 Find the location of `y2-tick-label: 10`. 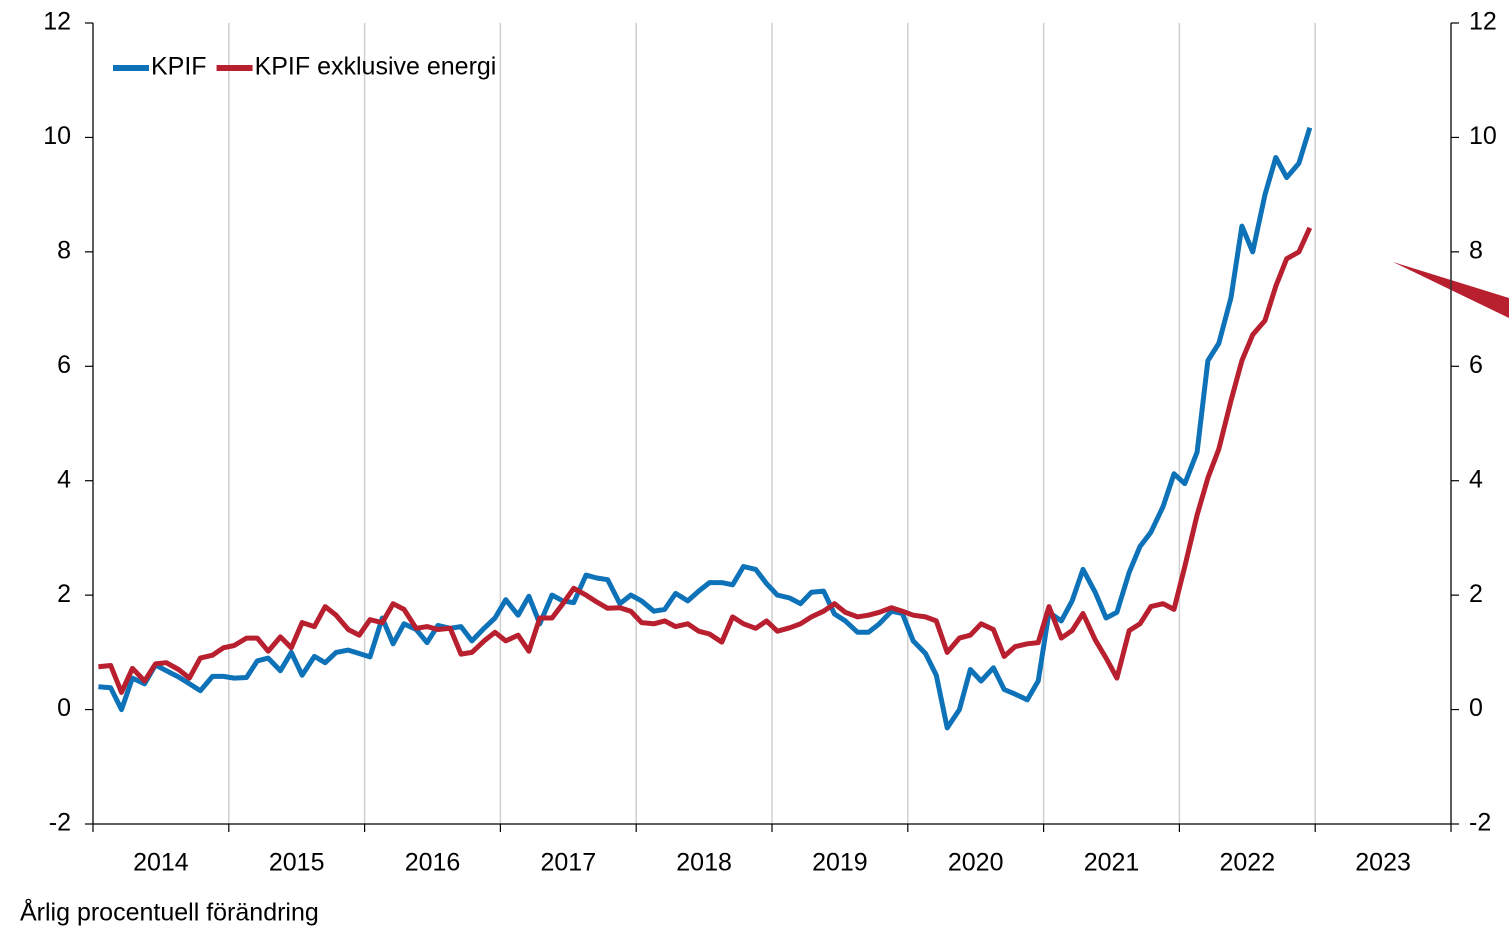

y2-tick-label: 10 is located at coordinates (1483, 136).